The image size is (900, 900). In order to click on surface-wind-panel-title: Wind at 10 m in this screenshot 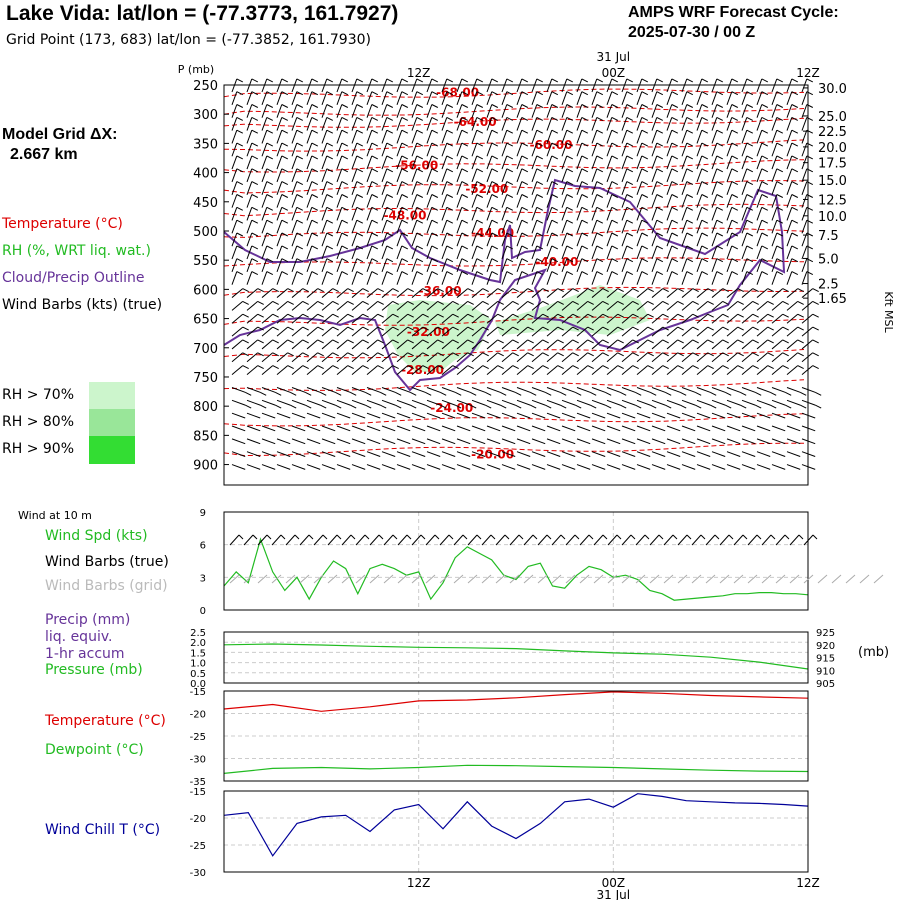, I will do `click(55, 515)`.